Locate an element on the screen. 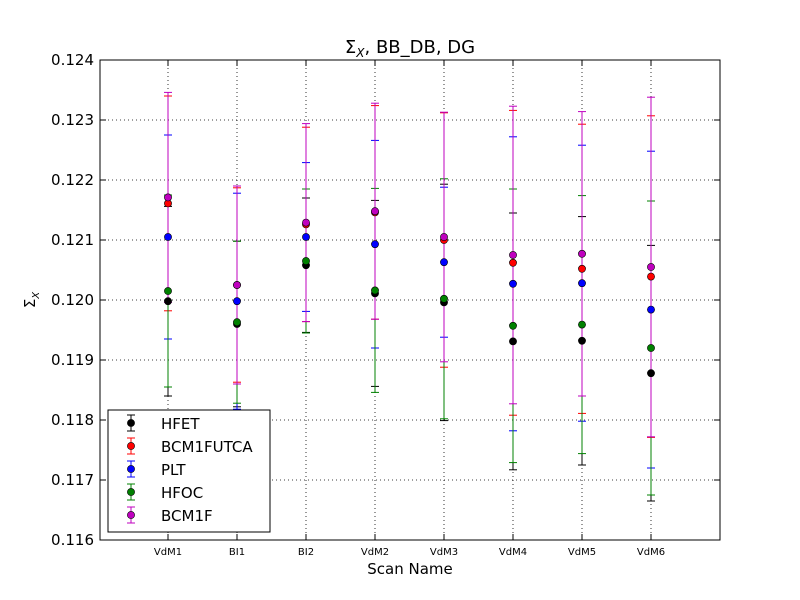 The width and height of the screenshot is (800, 600). legend-label: BCM1FUTCA is located at coordinates (207, 447).